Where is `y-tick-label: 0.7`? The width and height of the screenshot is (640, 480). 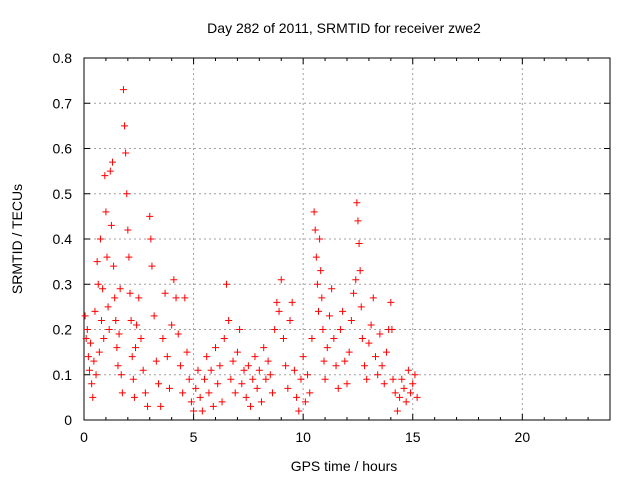 y-tick-label: 0.7 is located at coordinates (63, 103).